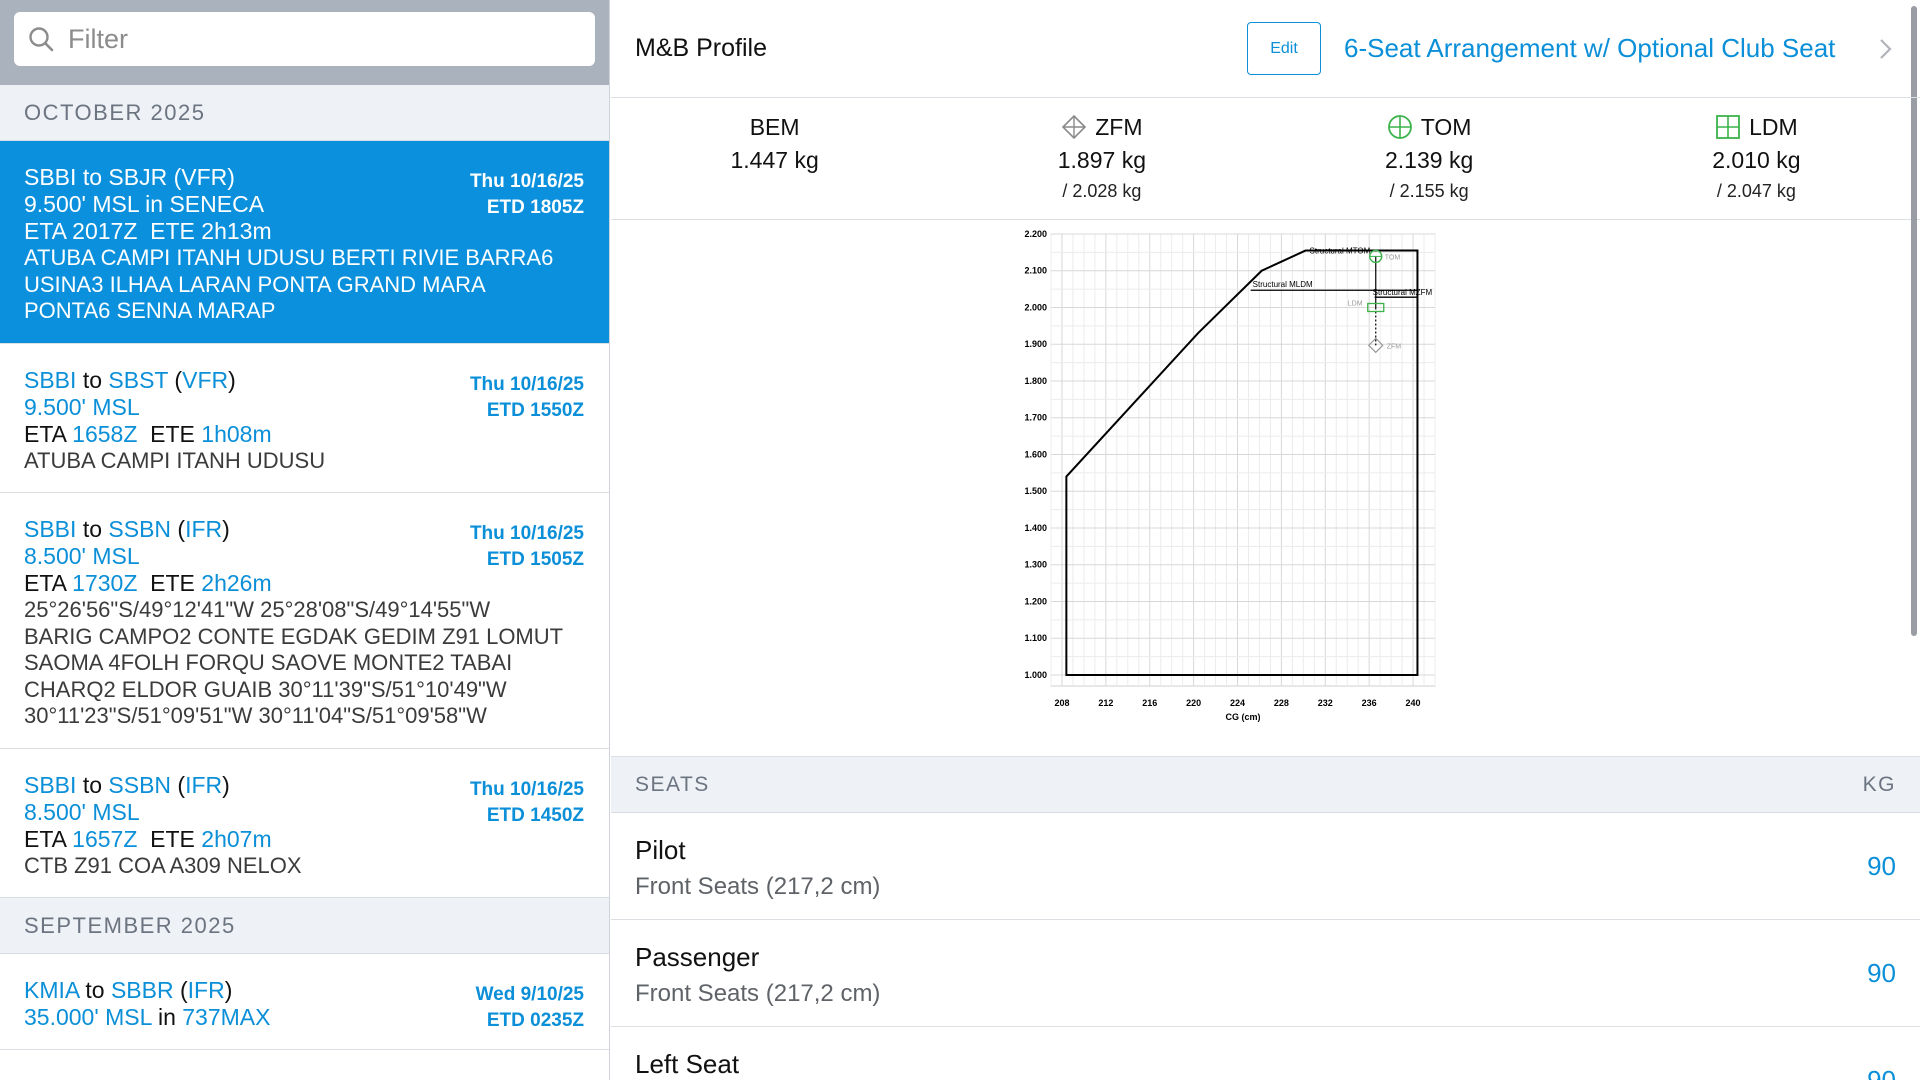 This screenshot has height=1080, width=1920. What do you see at coordinates (1035, 307) in the screenshot?
I see `y-tick-label: 2.000` at bounding box center [1035, 307].